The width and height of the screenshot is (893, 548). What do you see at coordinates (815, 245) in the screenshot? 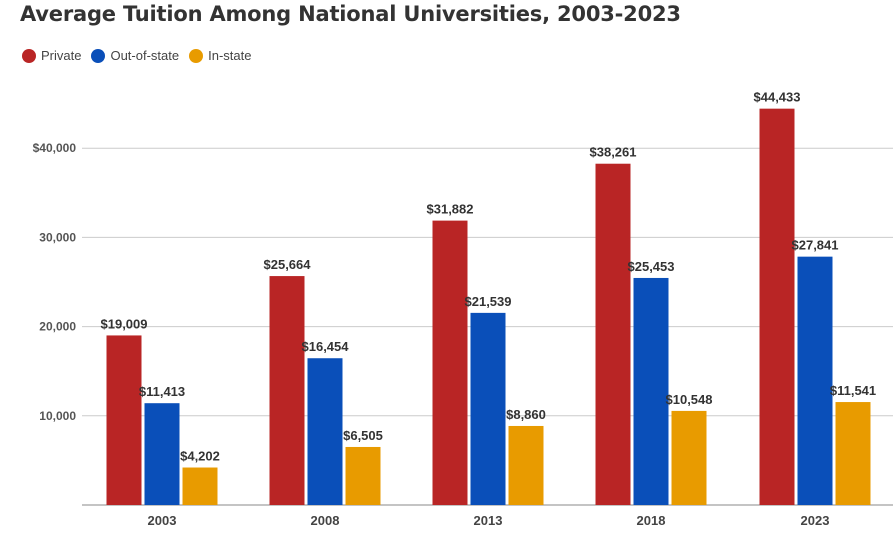
I see `data-label: $27,841` at bounding box center [815, 245].